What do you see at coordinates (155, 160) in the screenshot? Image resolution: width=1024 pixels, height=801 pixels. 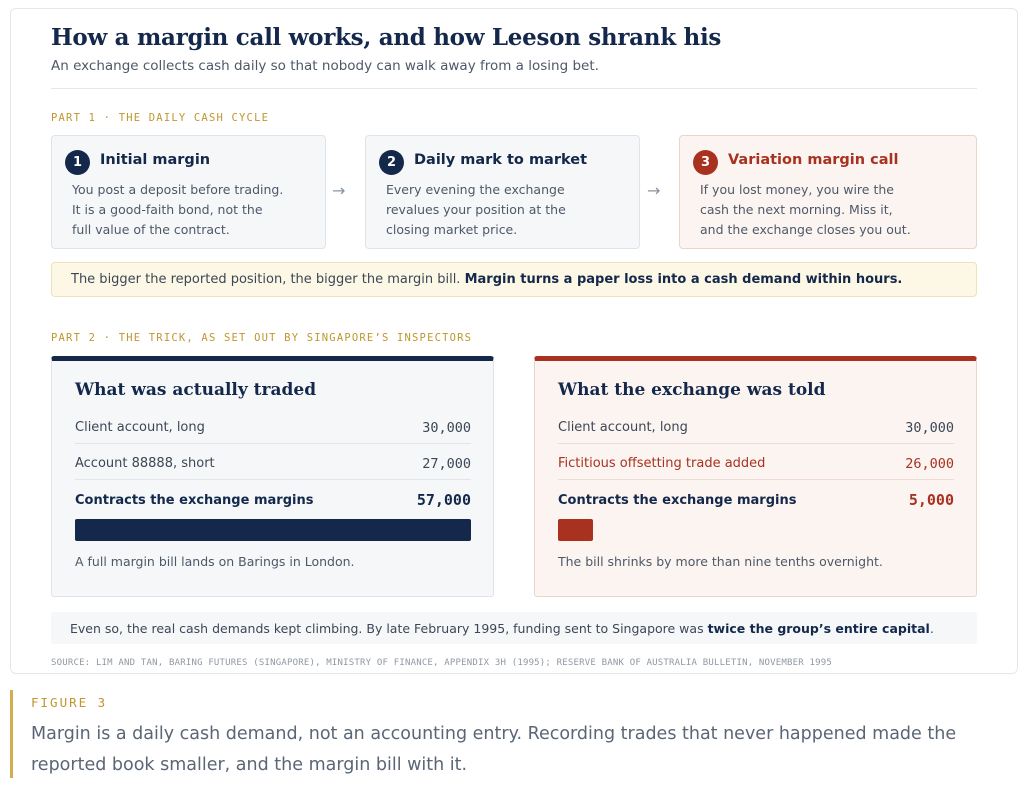 I see `step-heading: Initial margin` at bounding box center [155, 160].